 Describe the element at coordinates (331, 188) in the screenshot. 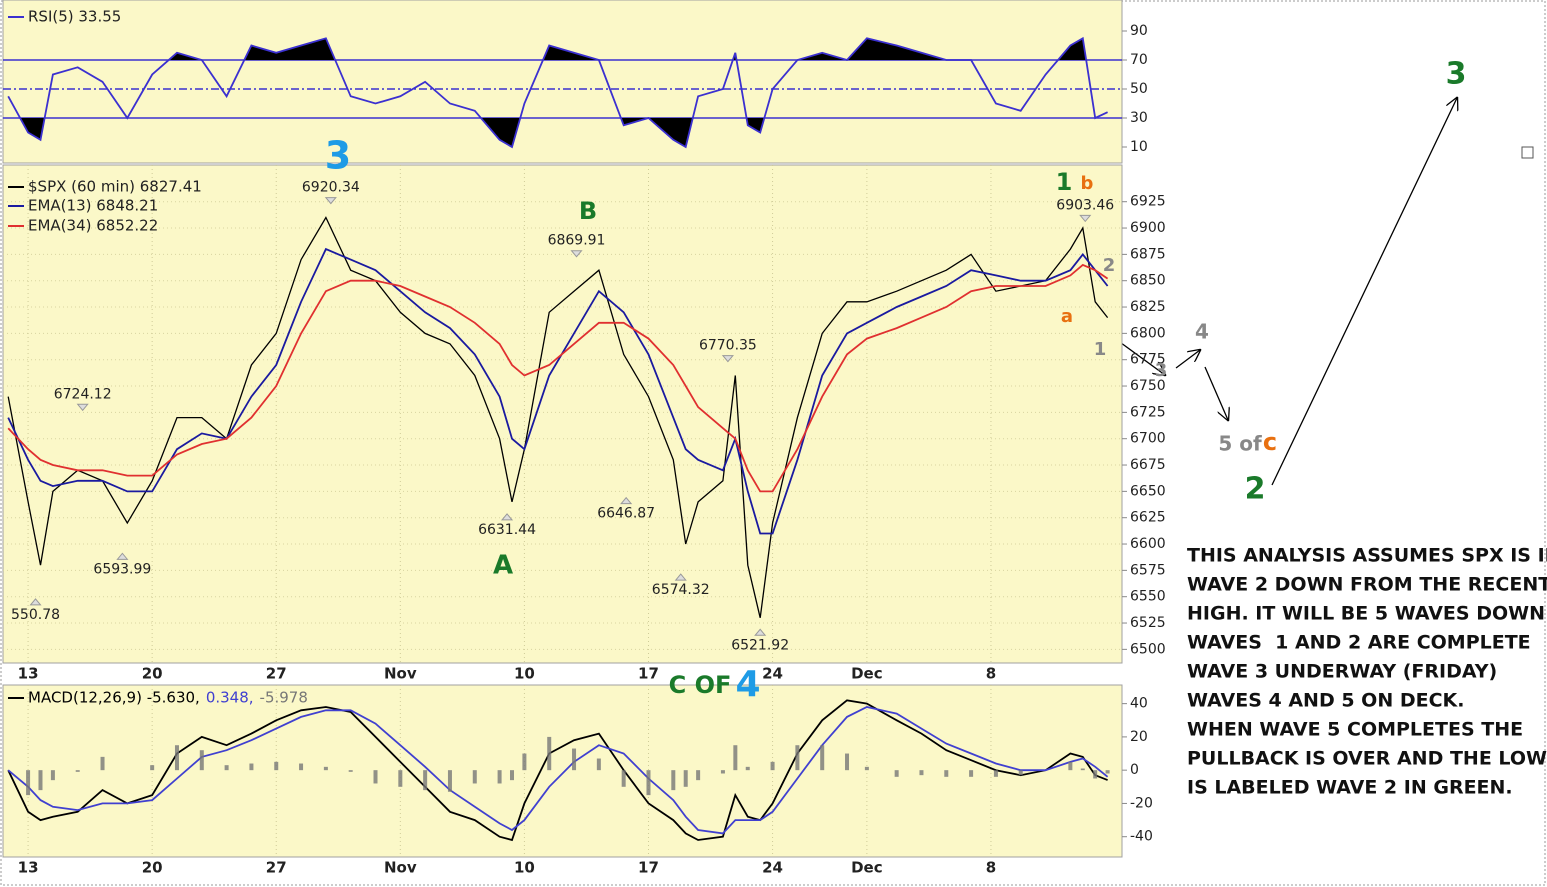

I see `annotation-label: 6920.34` at that location.